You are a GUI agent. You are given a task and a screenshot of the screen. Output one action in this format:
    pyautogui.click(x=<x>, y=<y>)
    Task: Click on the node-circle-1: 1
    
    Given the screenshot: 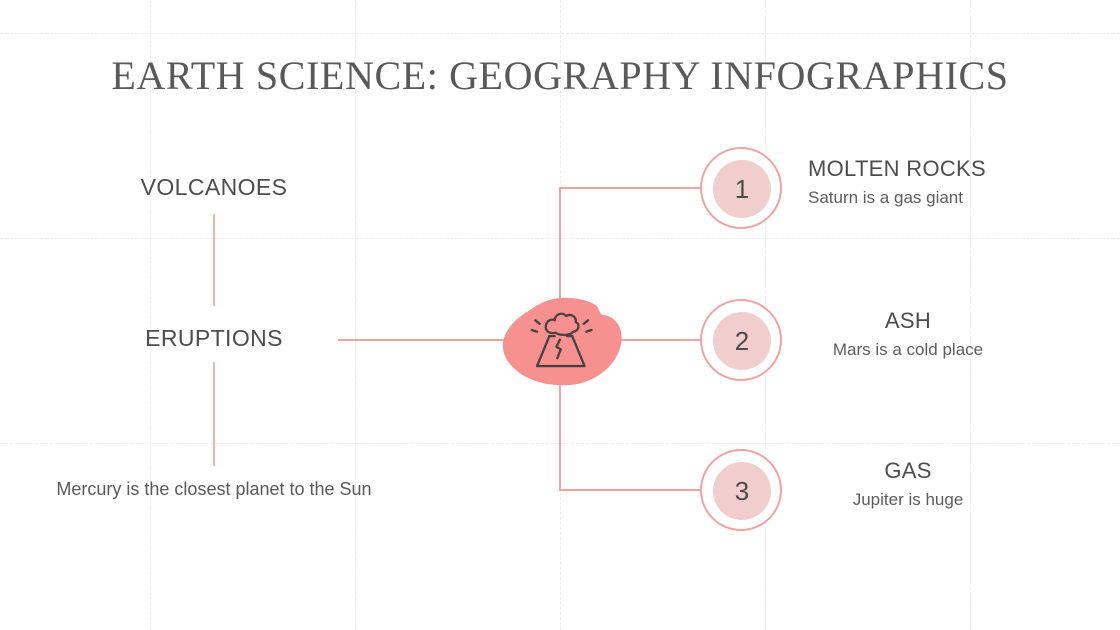 What is the action you would take?
    pyautogui.click(x=741, y=188)
    